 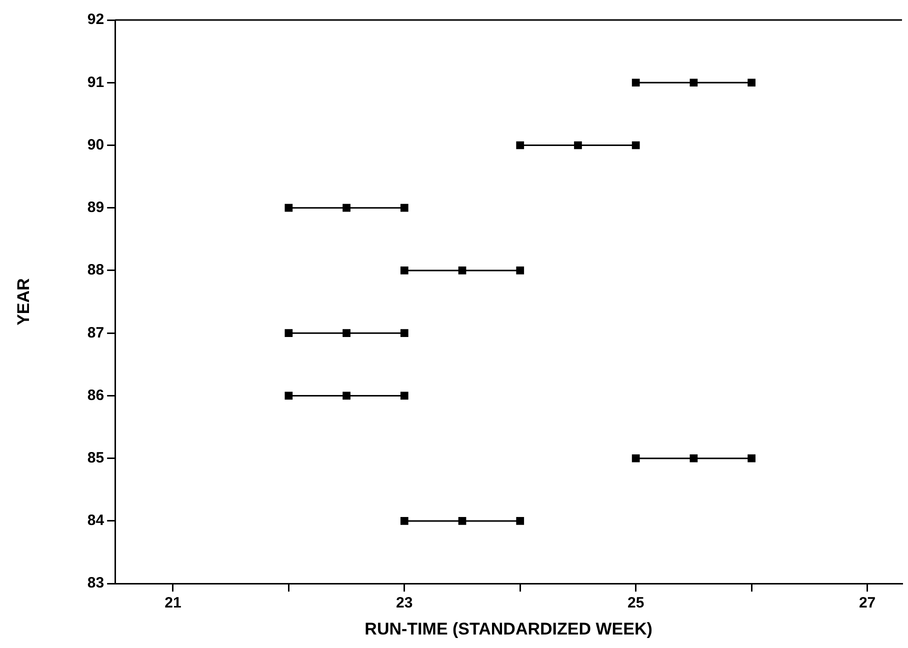 What do you see at coordinates (95, 207) in the screenshot?
I see `y-tick-label: 89` at bounding box center [95, 207].